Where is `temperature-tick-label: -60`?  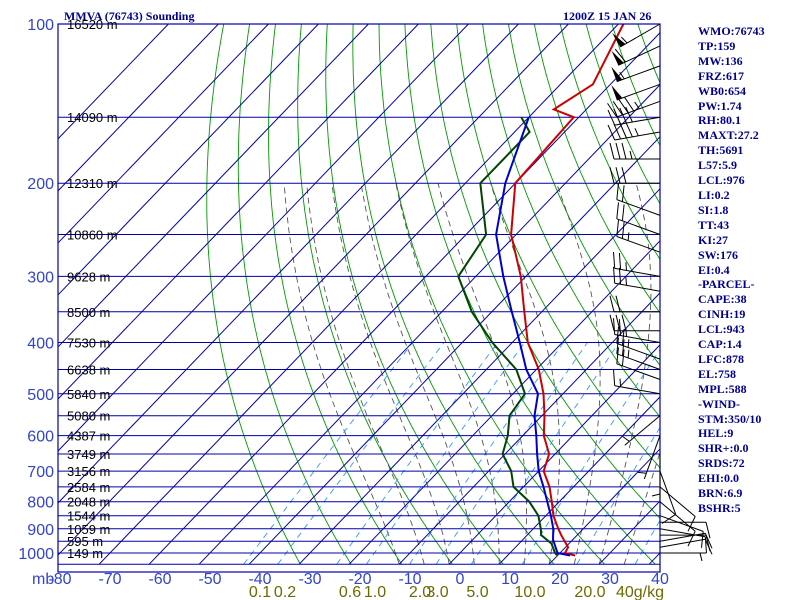 temperature-tick-label: -60 is located at coordinates (159, 579).